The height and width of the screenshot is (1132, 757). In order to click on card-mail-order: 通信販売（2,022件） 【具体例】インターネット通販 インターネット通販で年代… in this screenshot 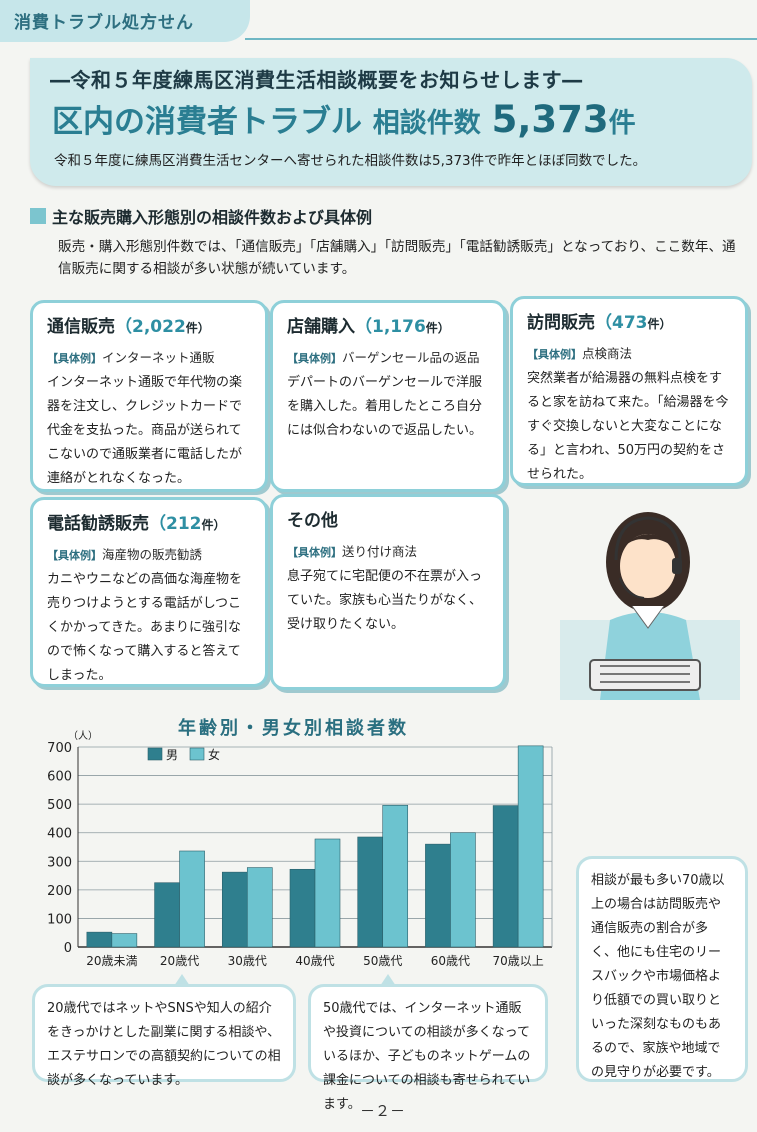, I will do `click(149, 396)`.